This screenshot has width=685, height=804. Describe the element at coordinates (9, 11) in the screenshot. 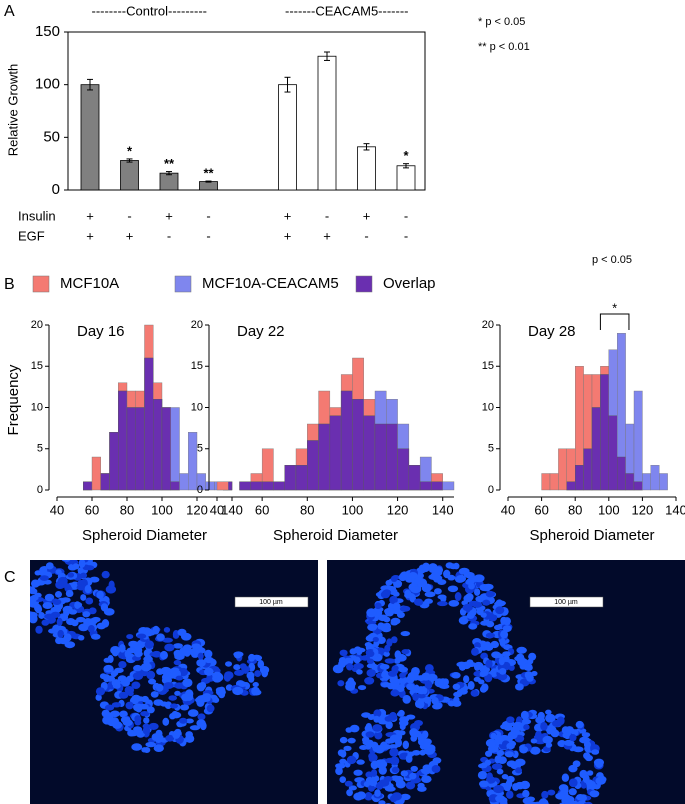

I see `panel-label: A` at that location.